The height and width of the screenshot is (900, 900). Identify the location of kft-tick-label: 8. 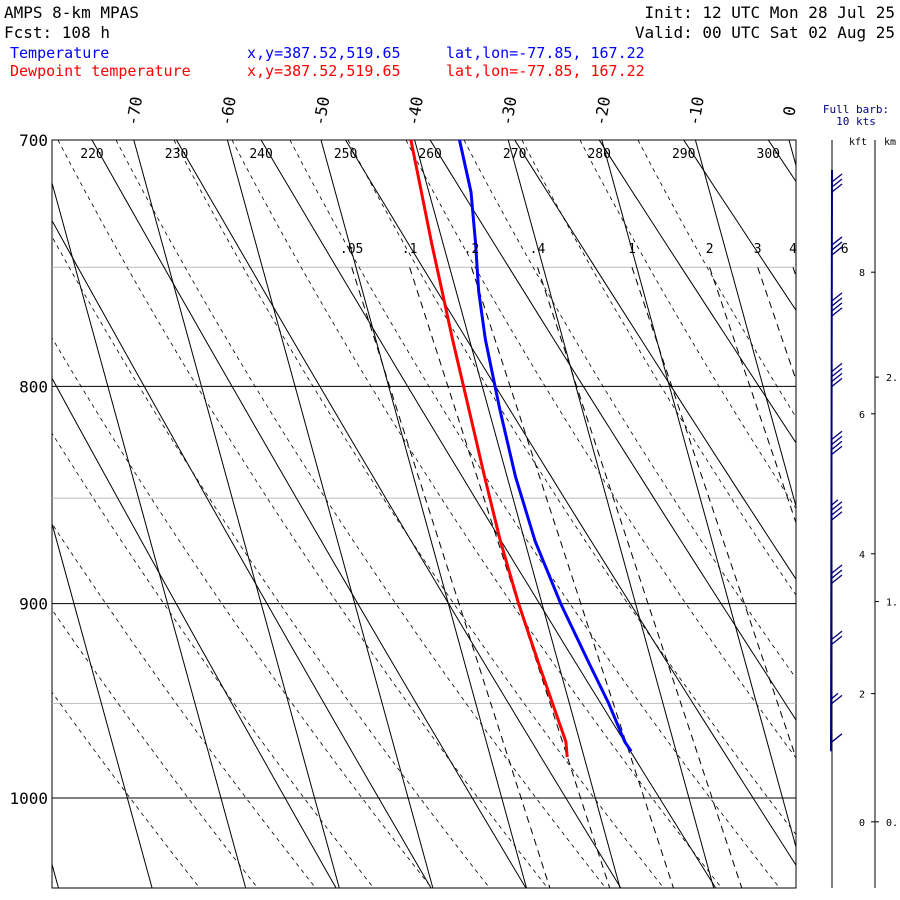
(862, 273).